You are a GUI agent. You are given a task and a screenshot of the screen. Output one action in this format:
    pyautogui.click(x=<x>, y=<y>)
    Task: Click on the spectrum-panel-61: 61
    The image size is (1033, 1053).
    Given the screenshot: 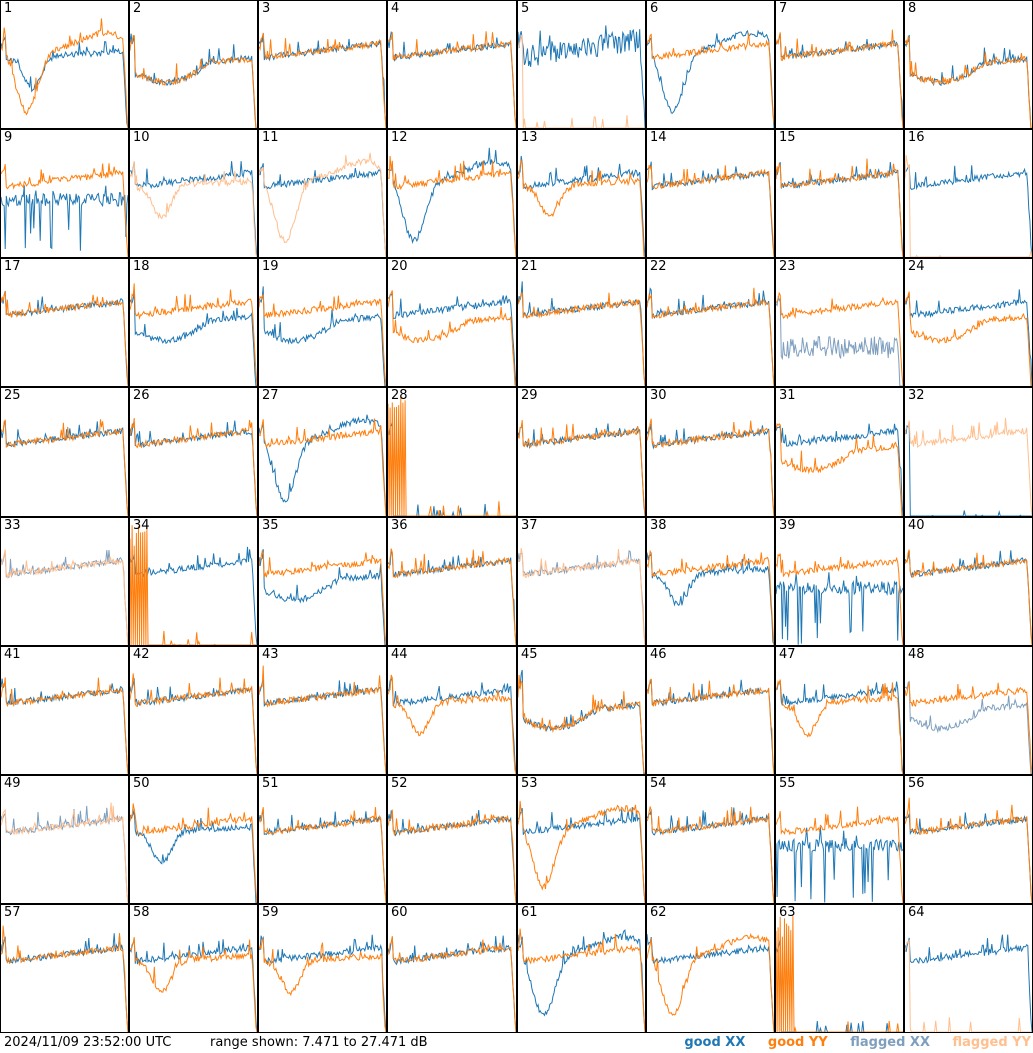 What is the action you would take?
    pyautogui.click(x=581, y=968)
    